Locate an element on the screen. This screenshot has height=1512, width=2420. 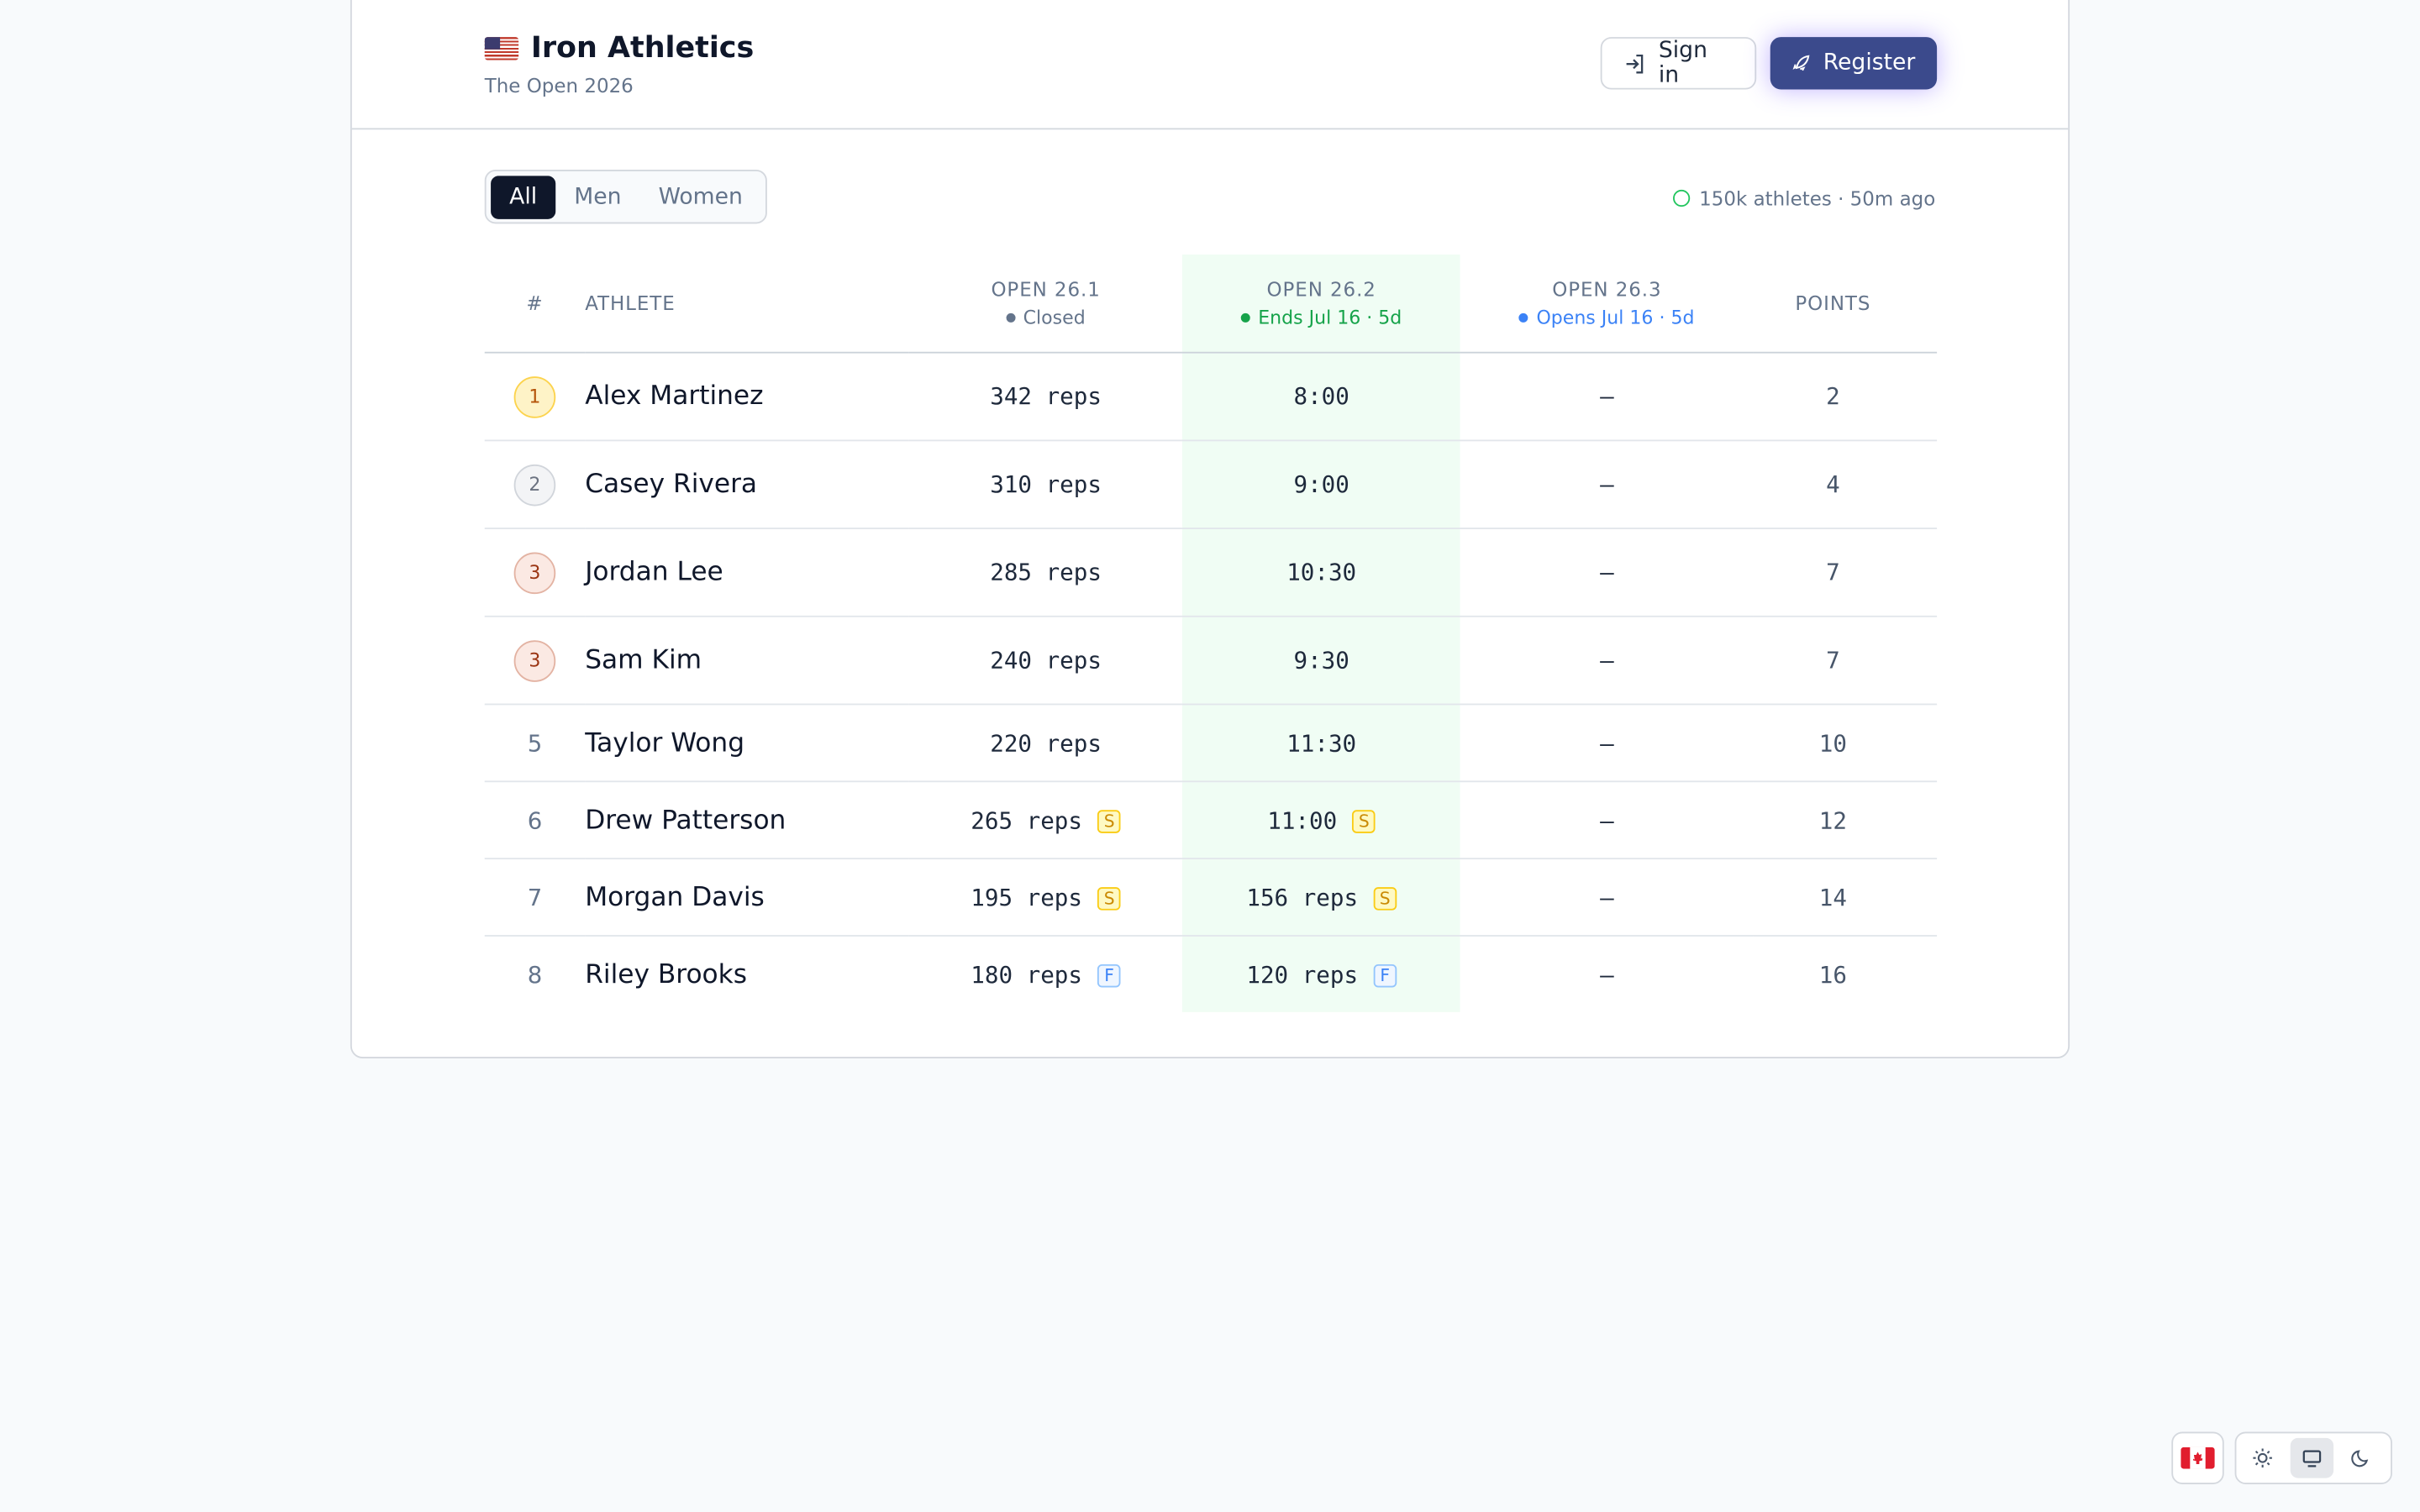
points: 2 is located at coordinates (1833, 396).